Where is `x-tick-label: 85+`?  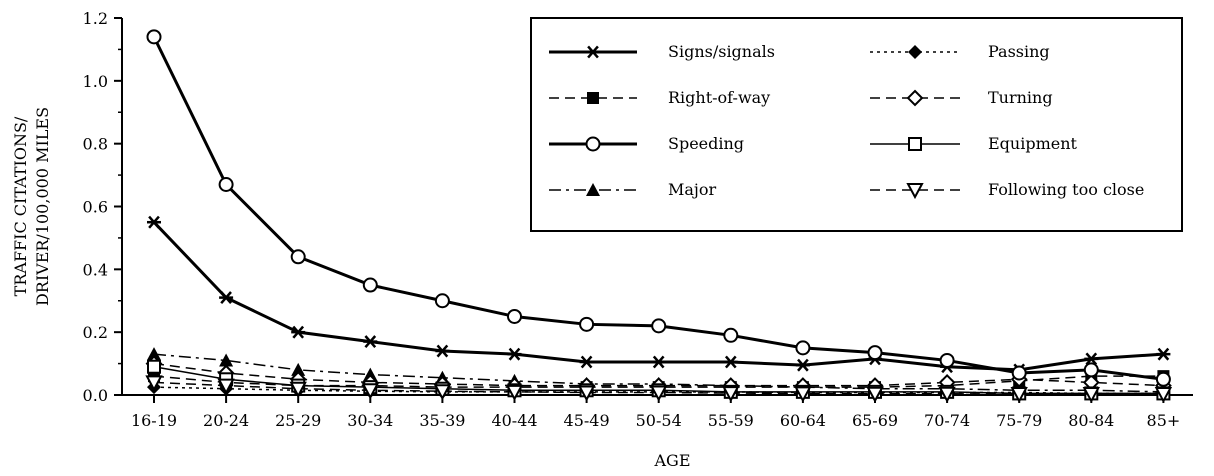
x-tick-label: 85+ is located at coordinates (1164, 420).